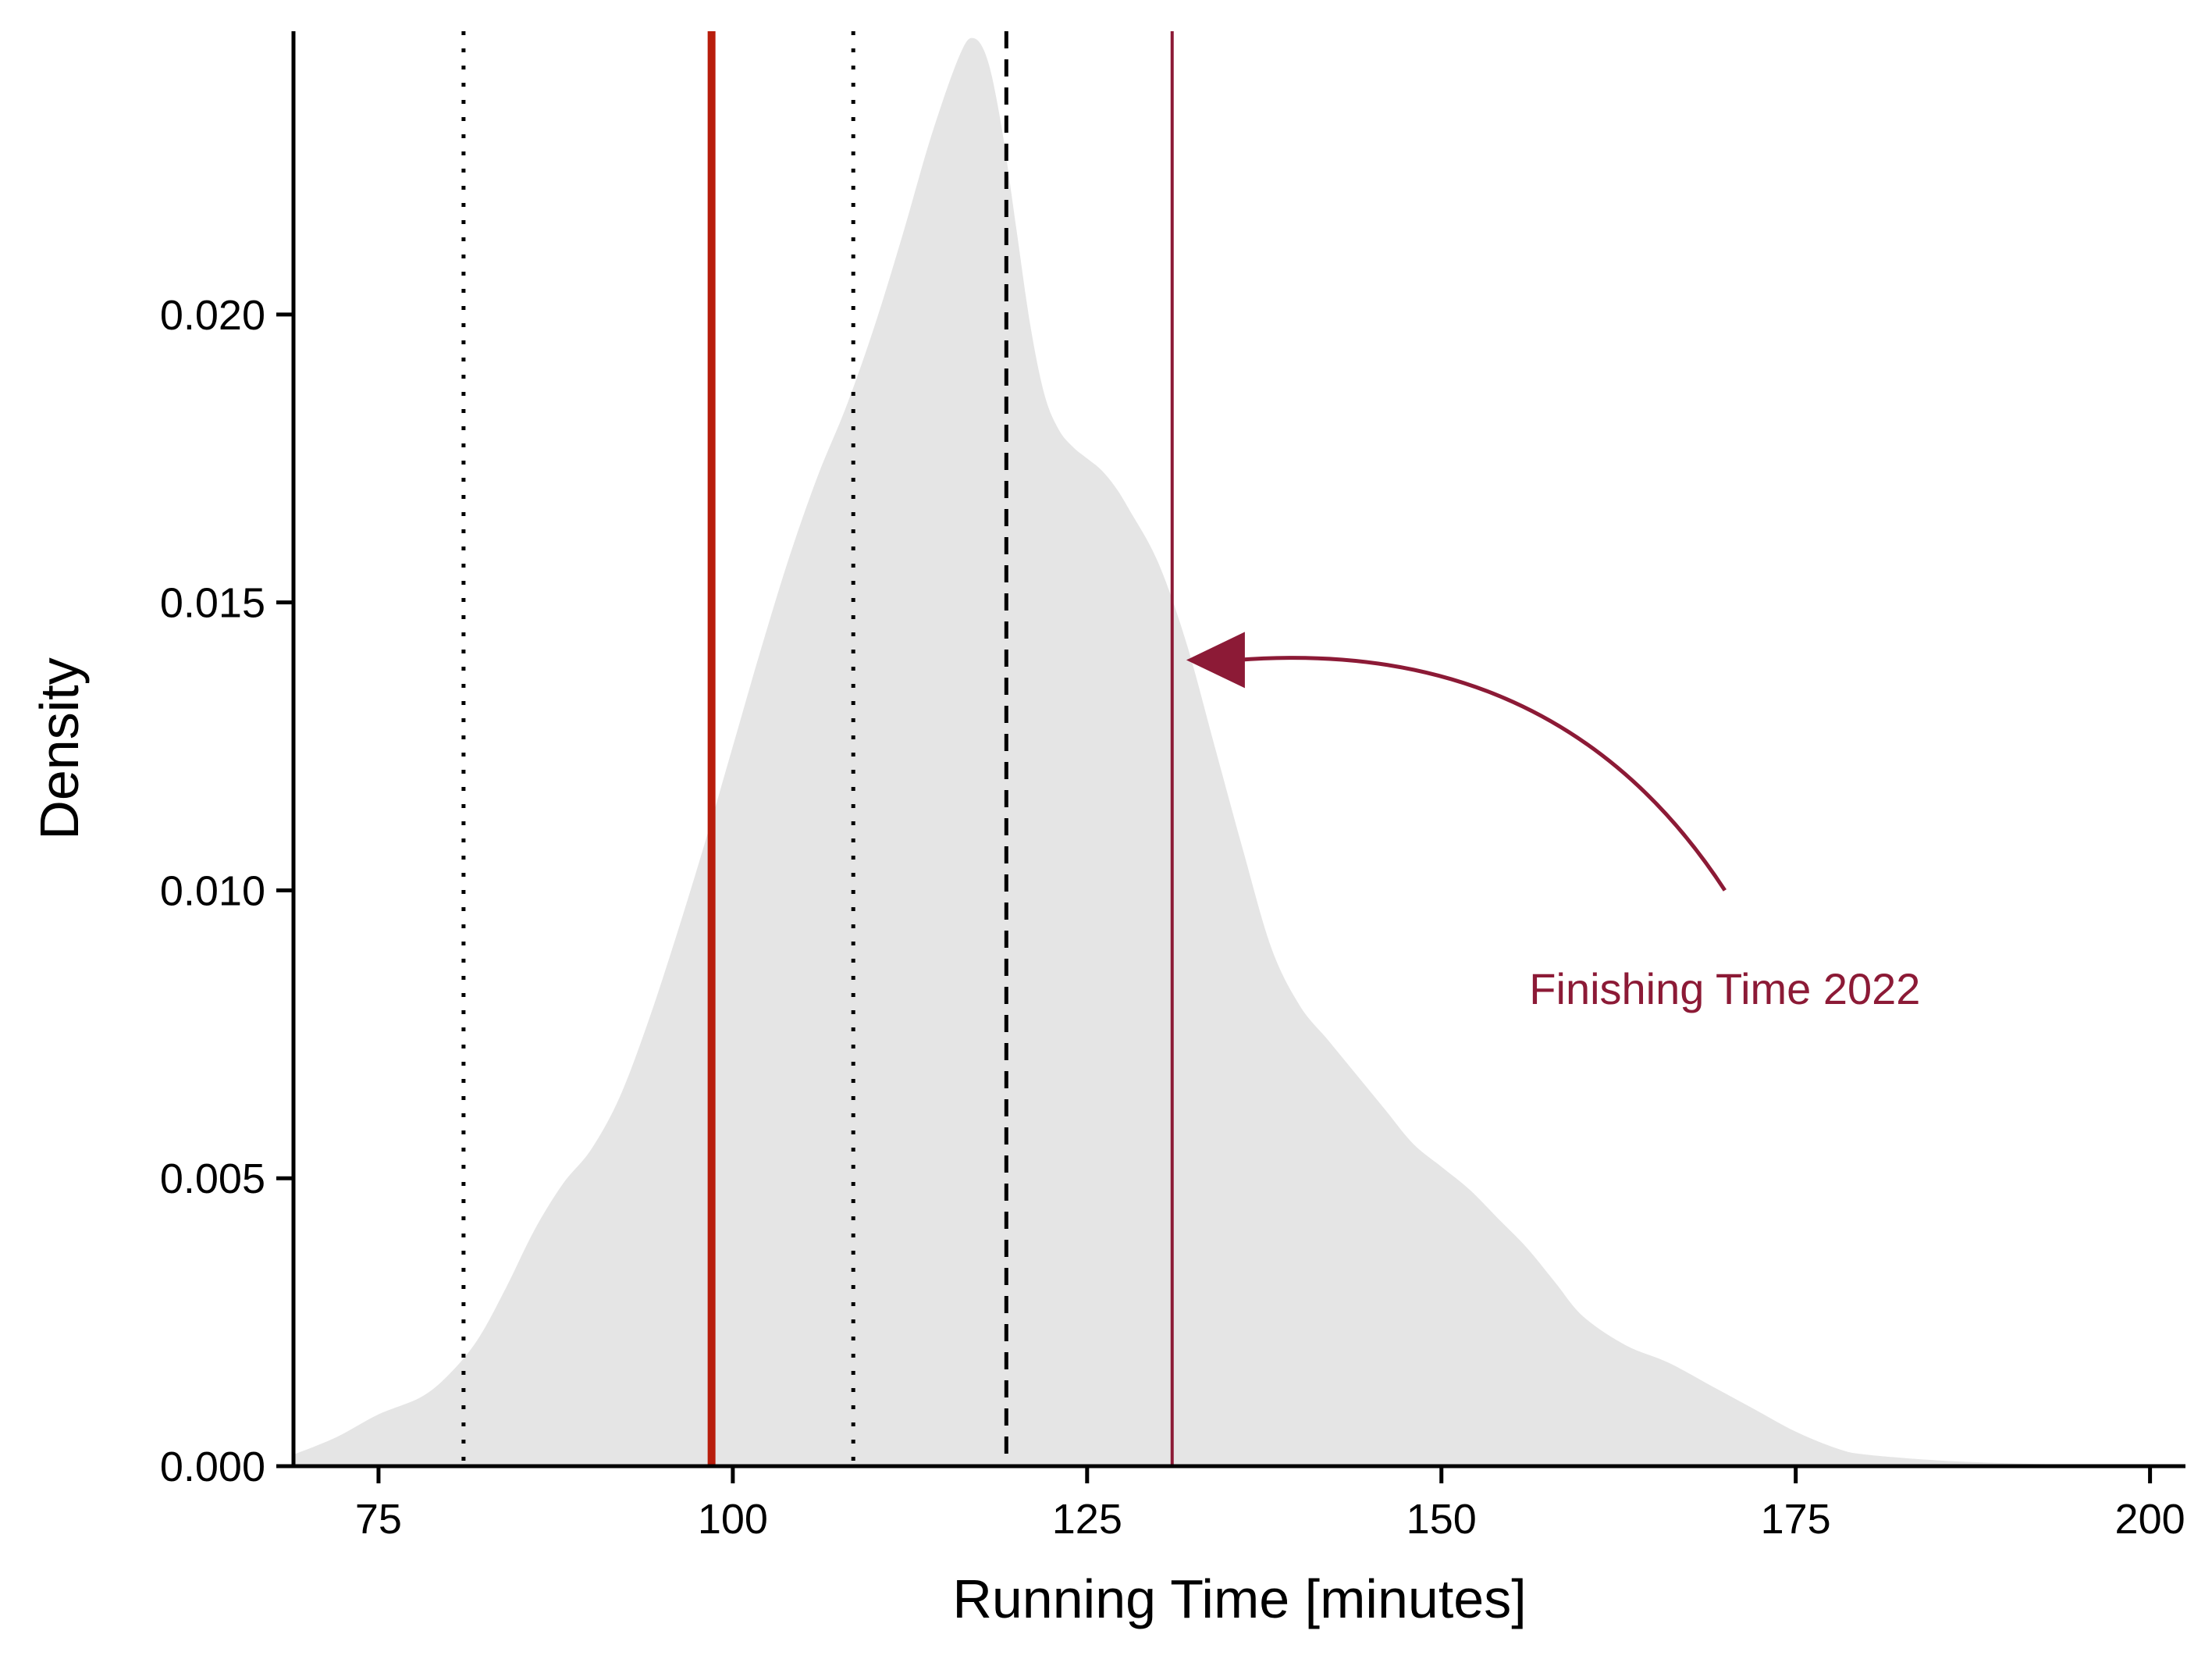  I want to click on x-tick-label: 150, so click(1442, 1519).